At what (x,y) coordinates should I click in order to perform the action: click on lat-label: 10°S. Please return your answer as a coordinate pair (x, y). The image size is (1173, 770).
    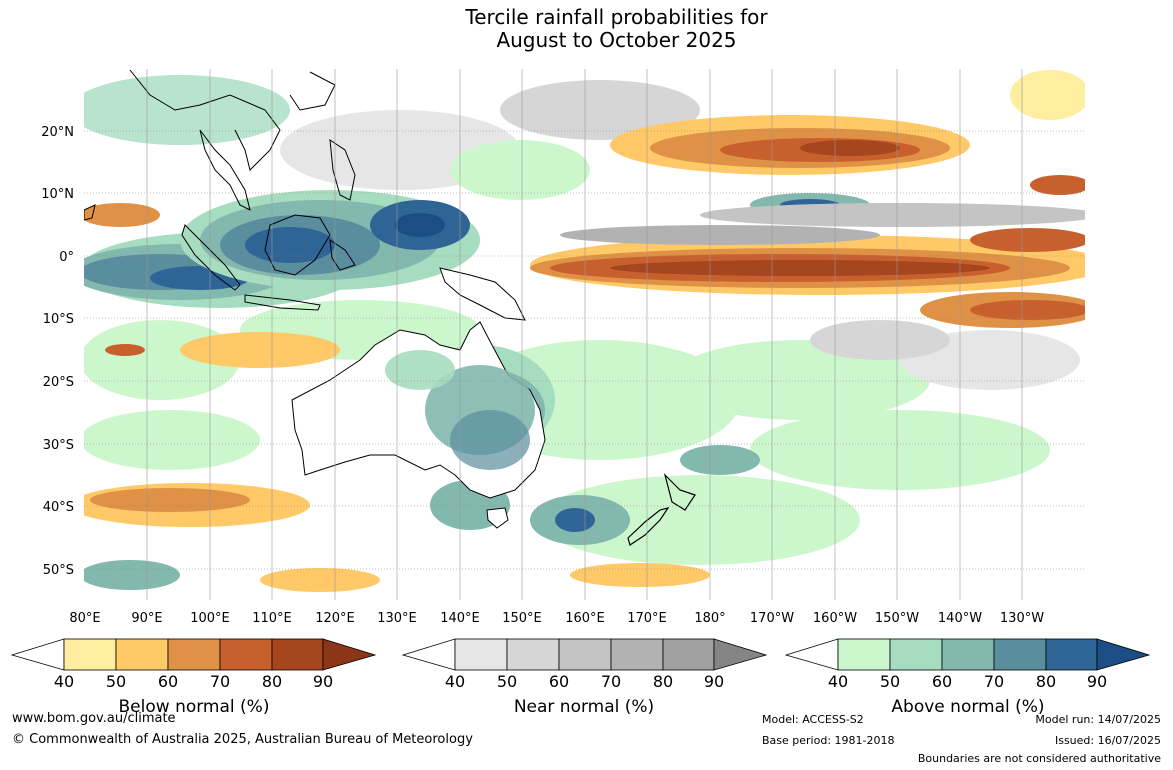
    Looking at the image, I should click on (58, 319).